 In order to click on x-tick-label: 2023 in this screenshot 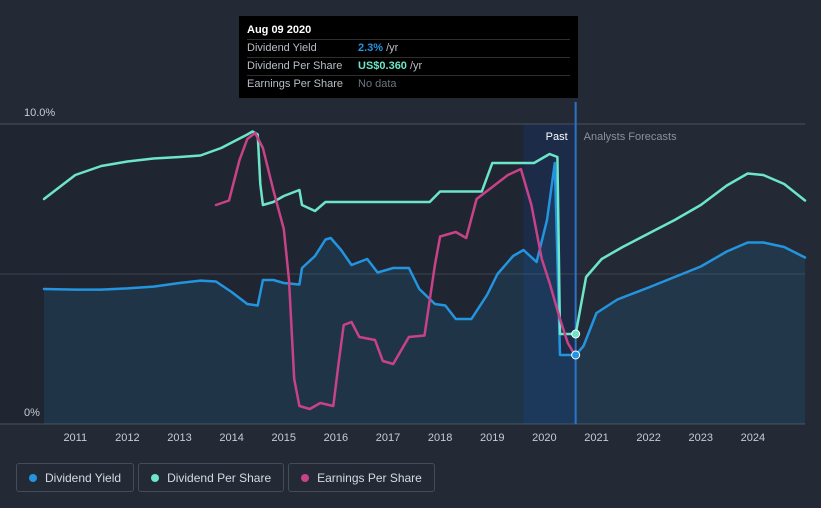, I will do `click(701, 438)`.